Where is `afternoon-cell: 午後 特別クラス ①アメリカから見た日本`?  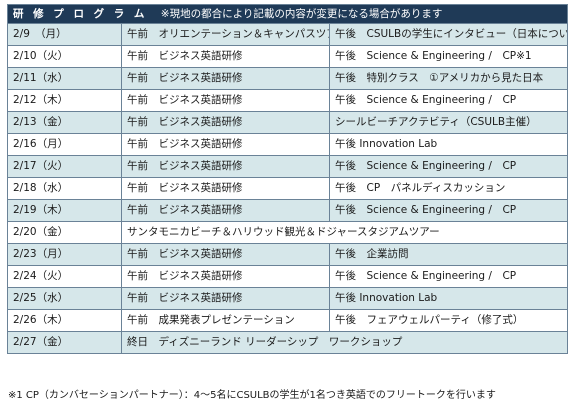 afternoon-cell: 午後 特別クラス ①アメリカから見た日本 is located at coordinates (448, 78).